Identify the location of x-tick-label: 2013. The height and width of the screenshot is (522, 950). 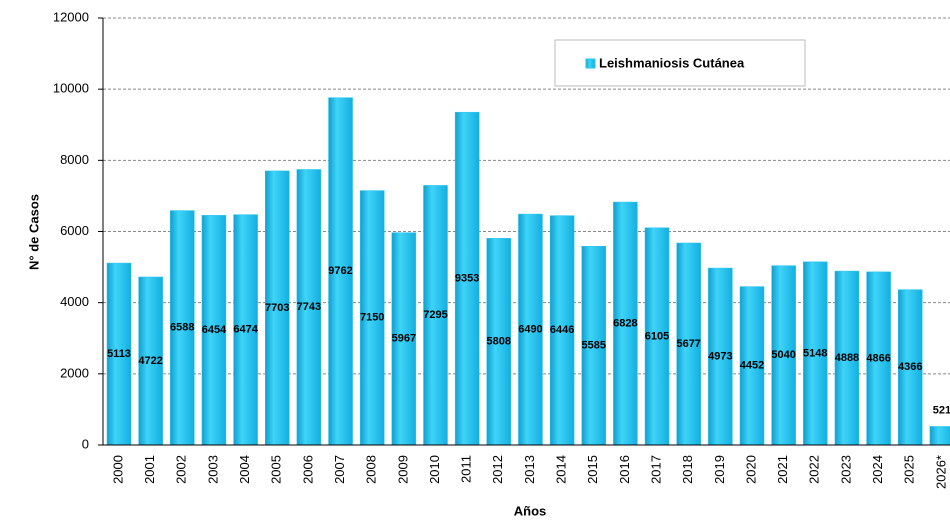
(529, 469).